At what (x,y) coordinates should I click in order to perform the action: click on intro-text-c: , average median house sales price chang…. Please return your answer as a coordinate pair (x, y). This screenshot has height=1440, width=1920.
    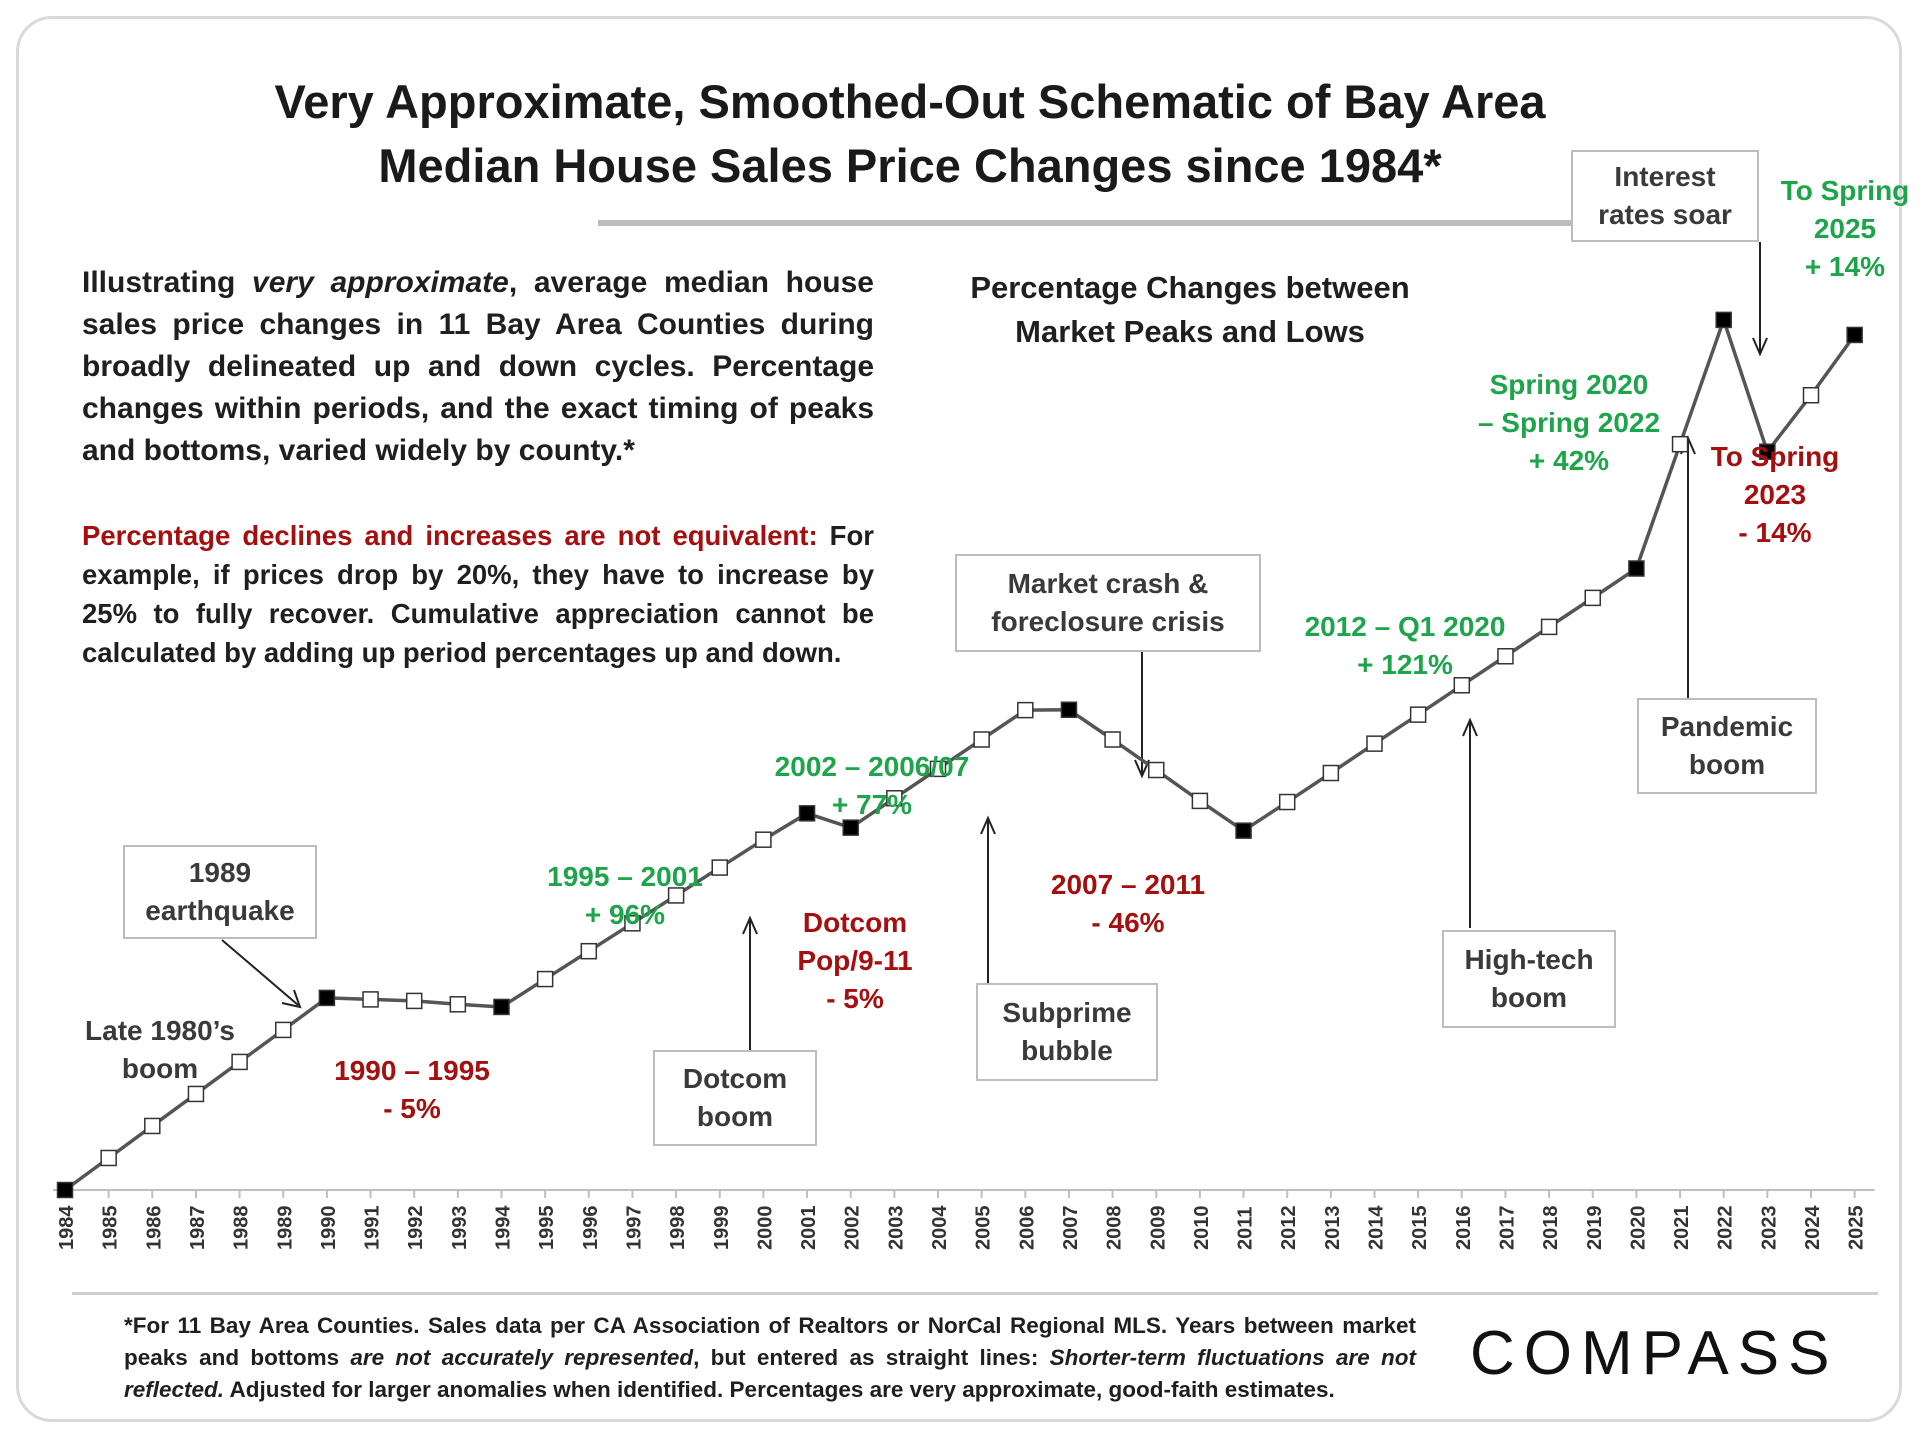
    Looking at the image, I should click on (478, 366).